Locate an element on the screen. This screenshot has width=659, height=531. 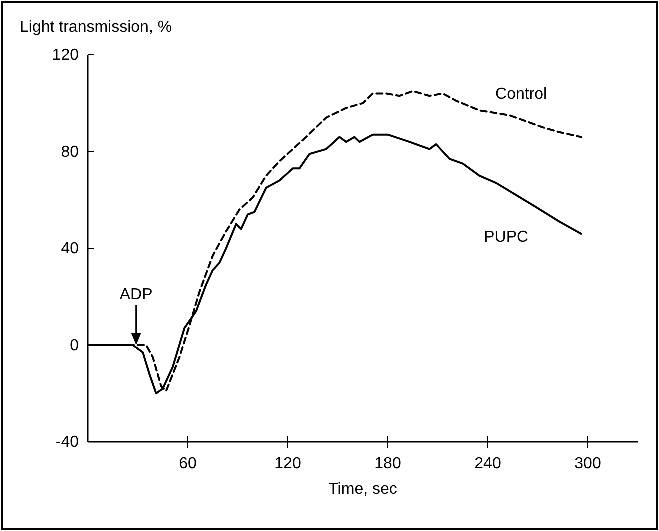
y-axis-title: Light transmission, % is located at coordinates (96, 27).